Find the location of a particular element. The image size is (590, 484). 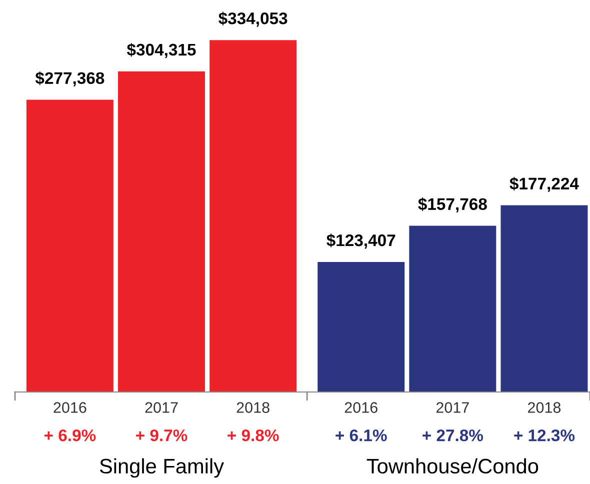

data-label: $157,768 is located at coordinates (452, 204).